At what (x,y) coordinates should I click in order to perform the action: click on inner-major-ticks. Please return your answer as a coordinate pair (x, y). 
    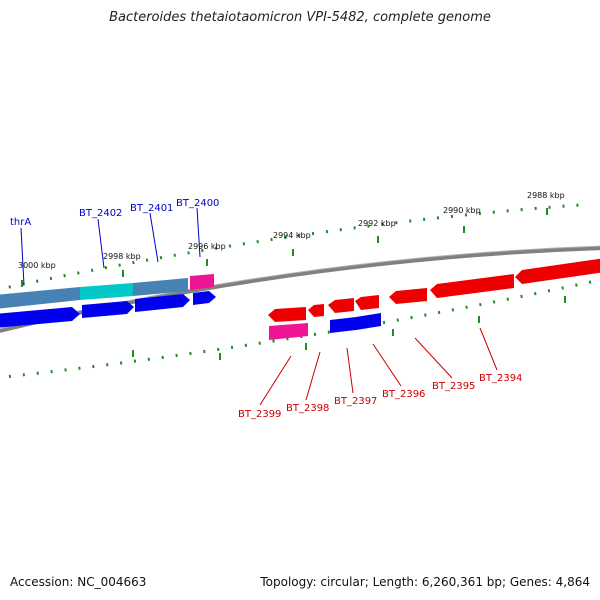
    Looking at the image, I should click on (349, 328).